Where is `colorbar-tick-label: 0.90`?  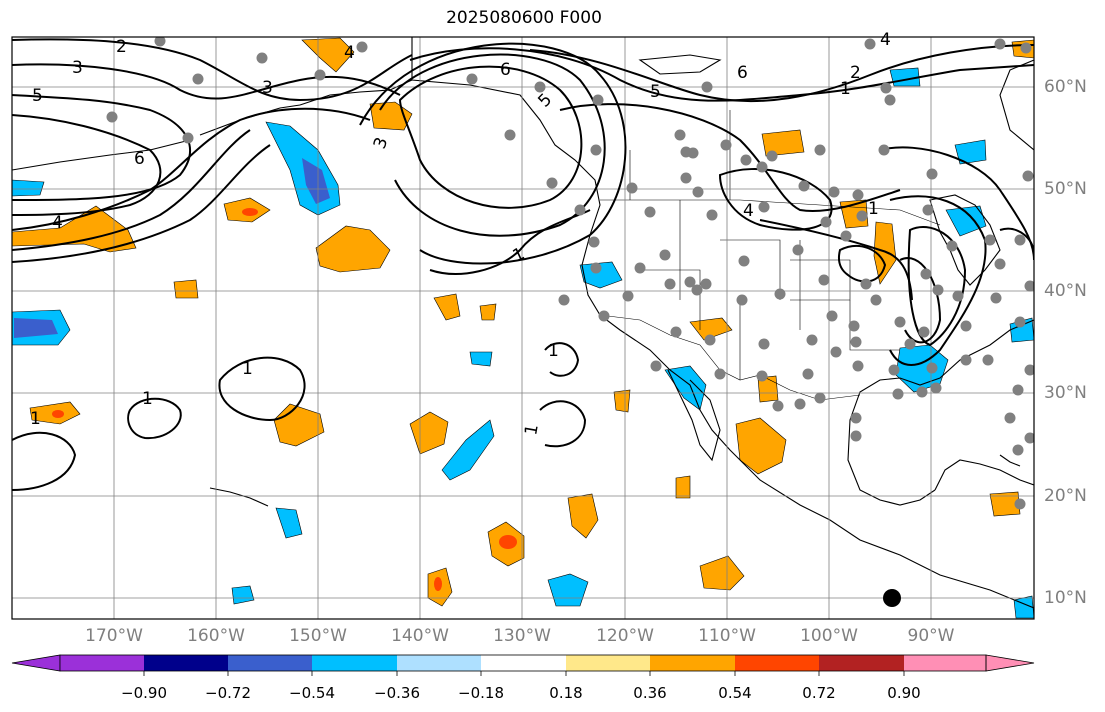
colorbar-tick-label: 0.90 is located at coordinates (904, 693).